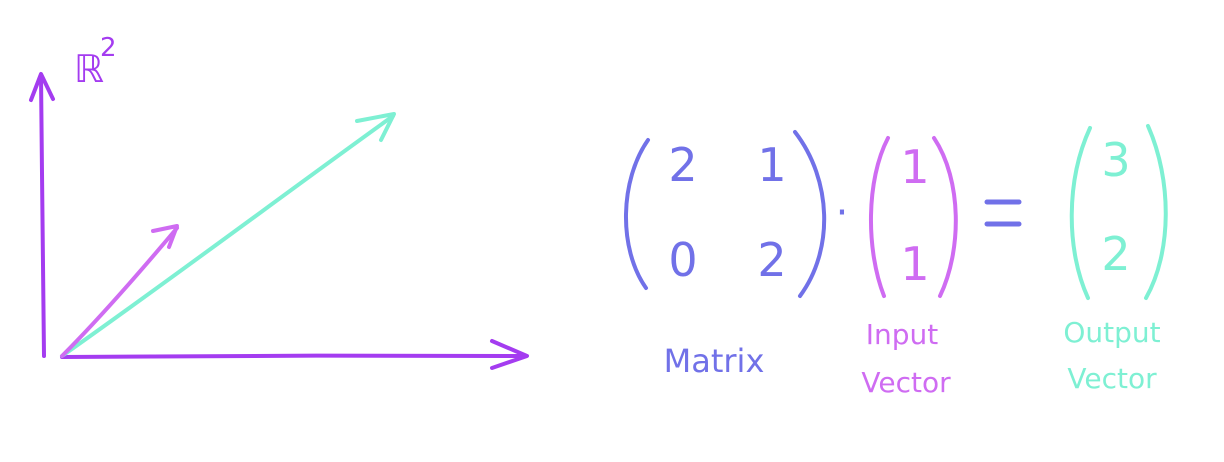 The height and width of the screenshot is (462, 1224). I want to click on matrix-entry-r2c1: 0, so click(682, 260).